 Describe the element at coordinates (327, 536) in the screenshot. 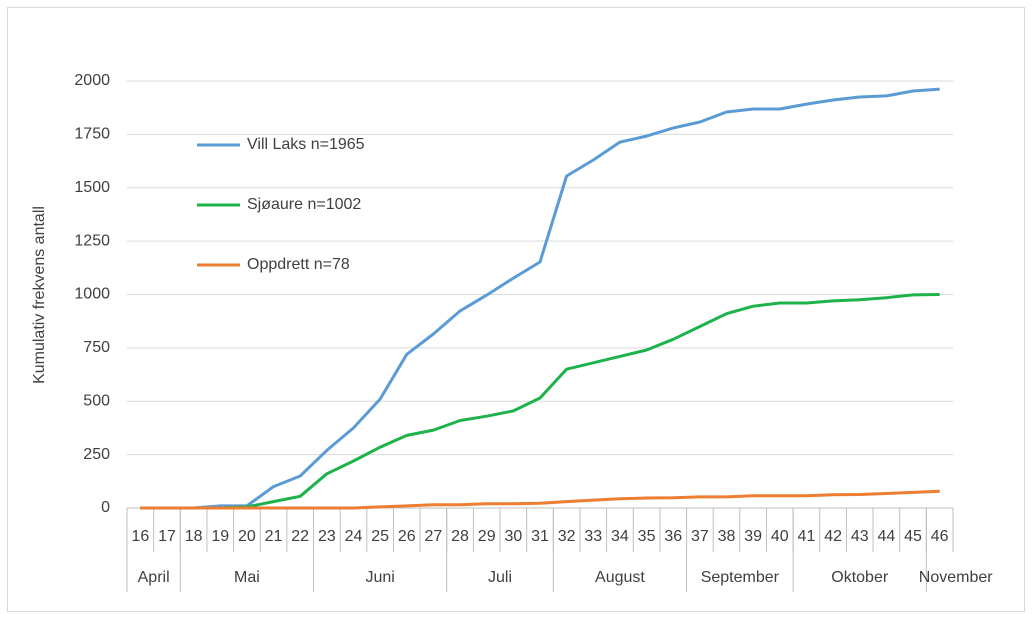

I see `x-tick-label: 23` at that location.